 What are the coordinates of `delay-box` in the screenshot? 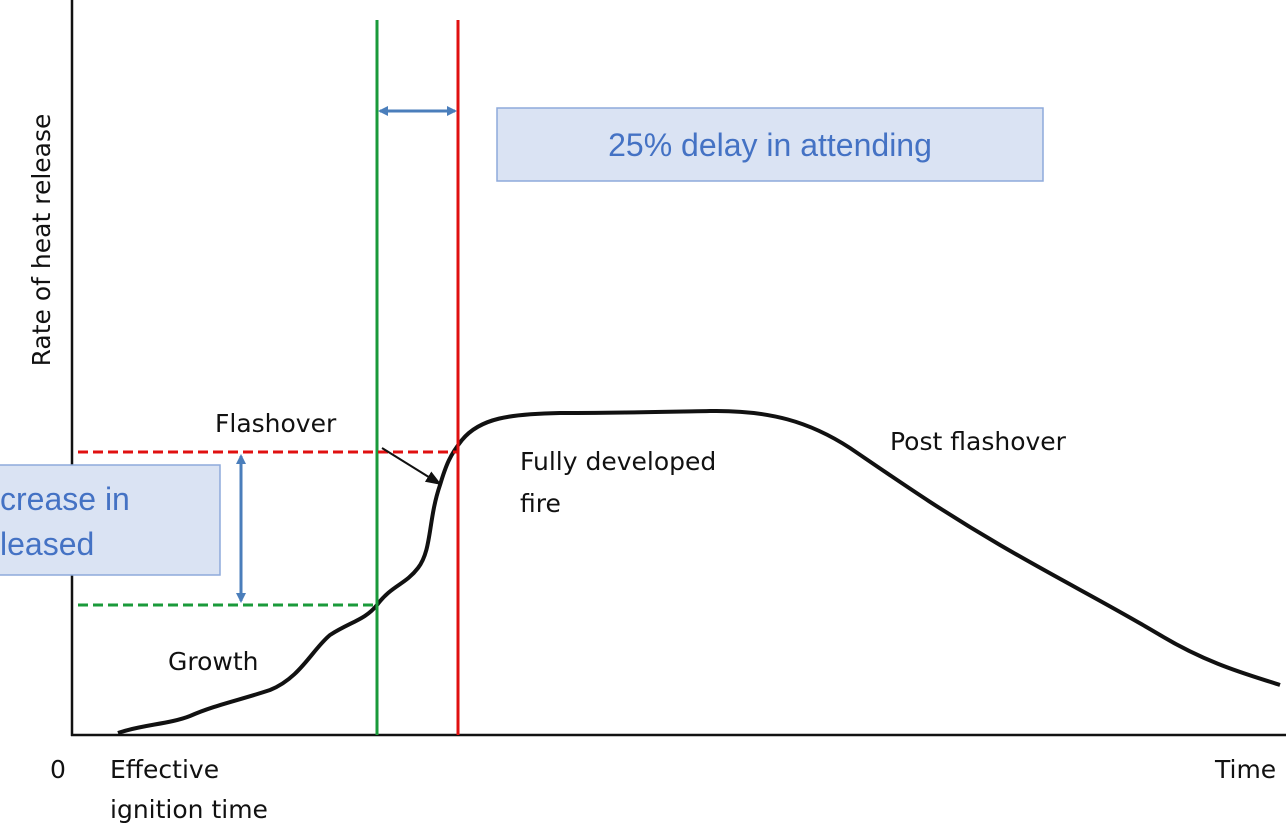 It's located at (770, 144).